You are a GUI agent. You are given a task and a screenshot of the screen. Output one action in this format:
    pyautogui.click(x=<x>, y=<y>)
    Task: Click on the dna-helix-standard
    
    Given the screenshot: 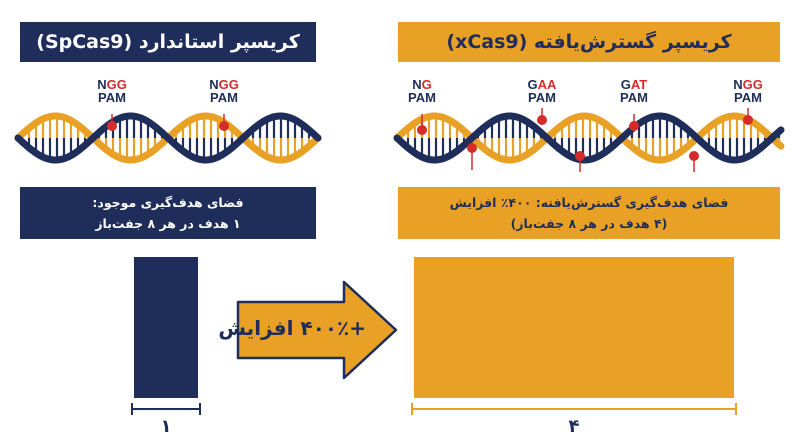 What is the action you would take?
    pyautogui.click(x=168, y=138)
    